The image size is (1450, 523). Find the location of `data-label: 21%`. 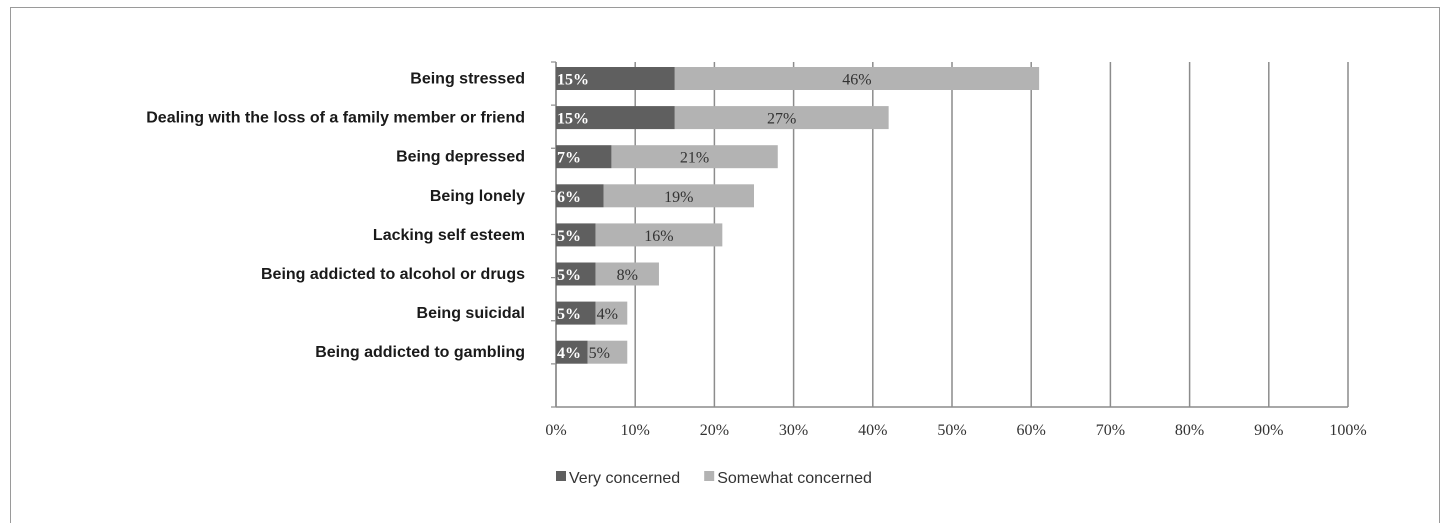

data-label: 21% is located at coordinates (694, 158).